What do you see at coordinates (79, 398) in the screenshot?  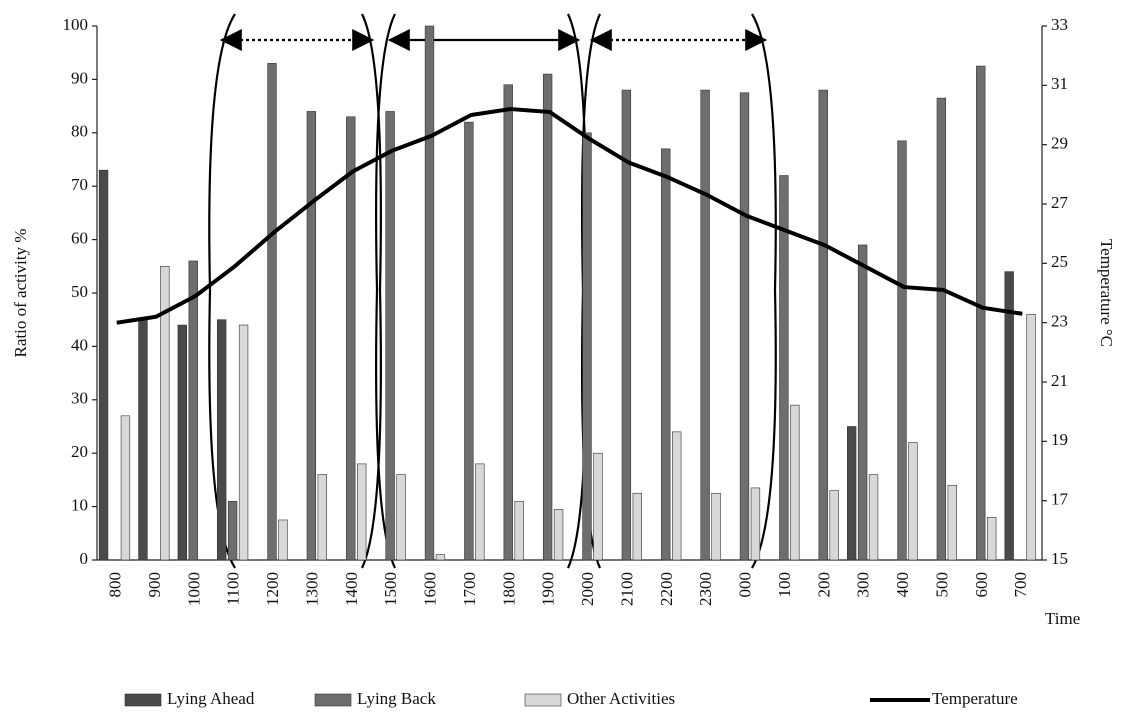 I see `y-tick-label: 30` at bounding box center [79, 398].